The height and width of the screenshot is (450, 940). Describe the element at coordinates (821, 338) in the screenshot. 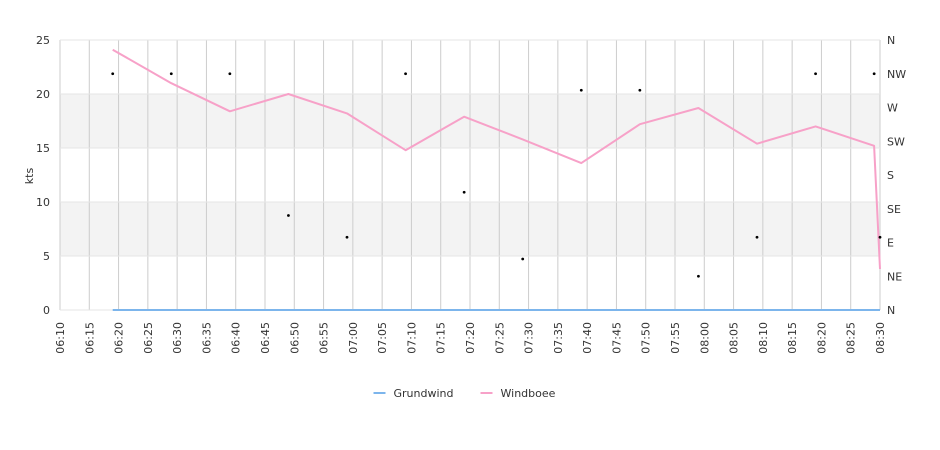

I see `x-tick-label: 08:20` at that location.